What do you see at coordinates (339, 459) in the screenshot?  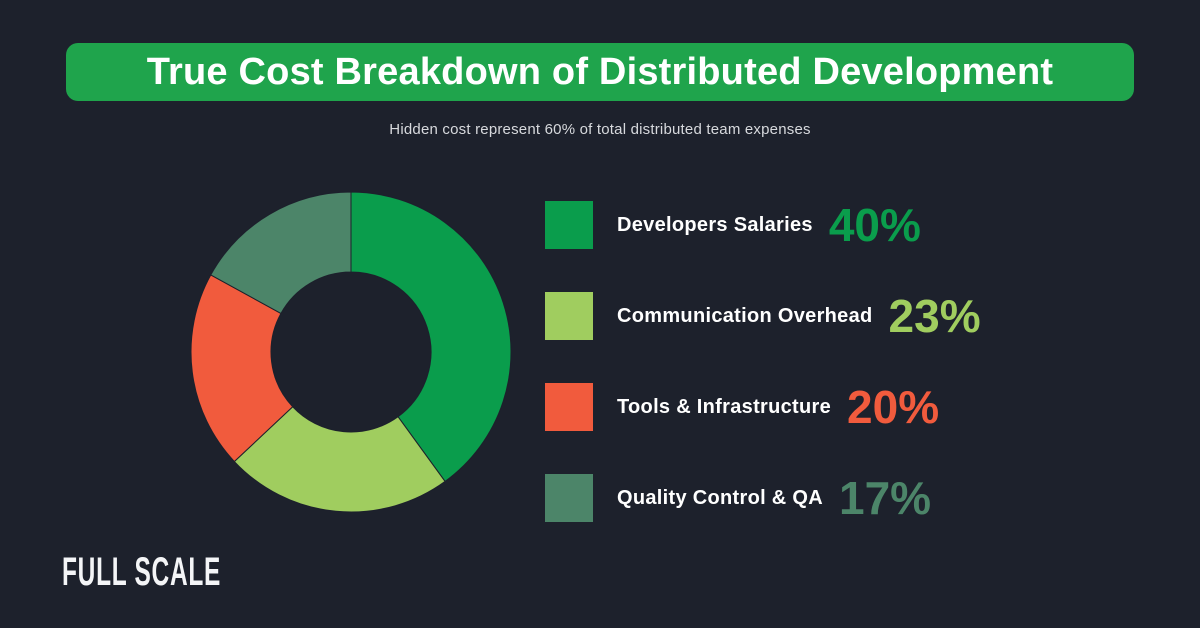 I see `donut-segment-communication-overhead` at bounding box center [339, 459].